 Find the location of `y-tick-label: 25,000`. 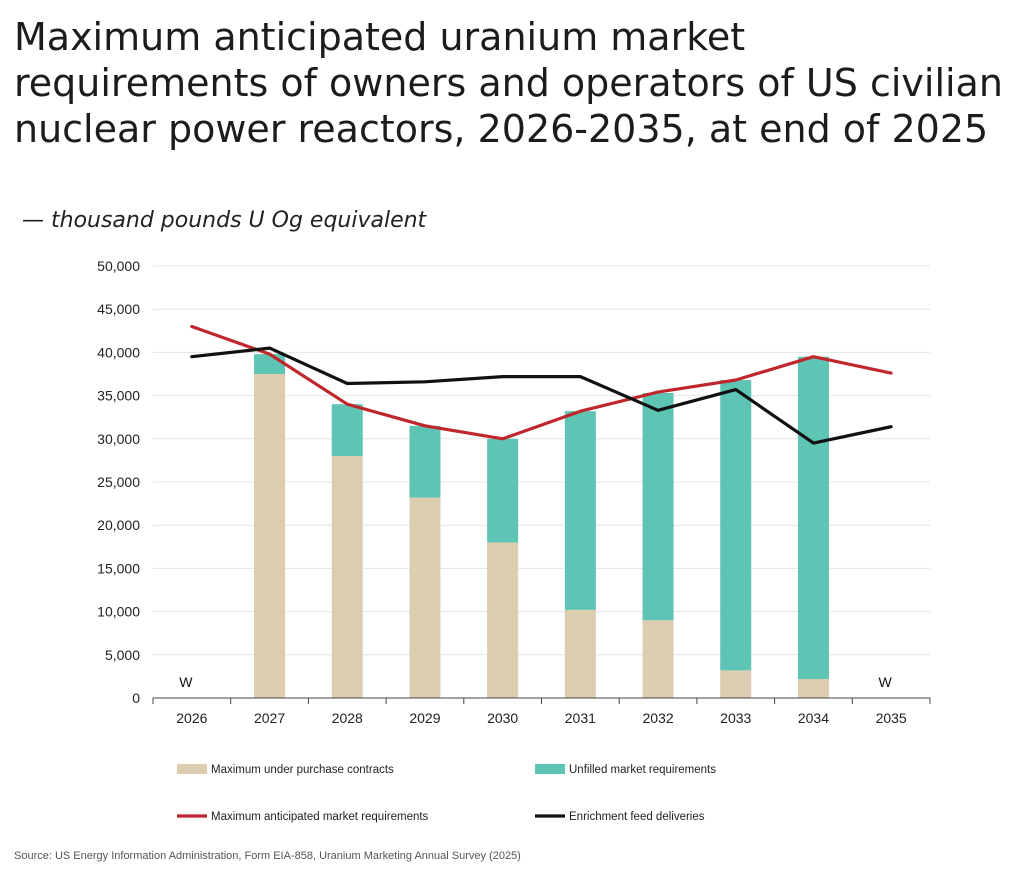

y-tick-label: 25,000 is located at coordinates (118, 482).